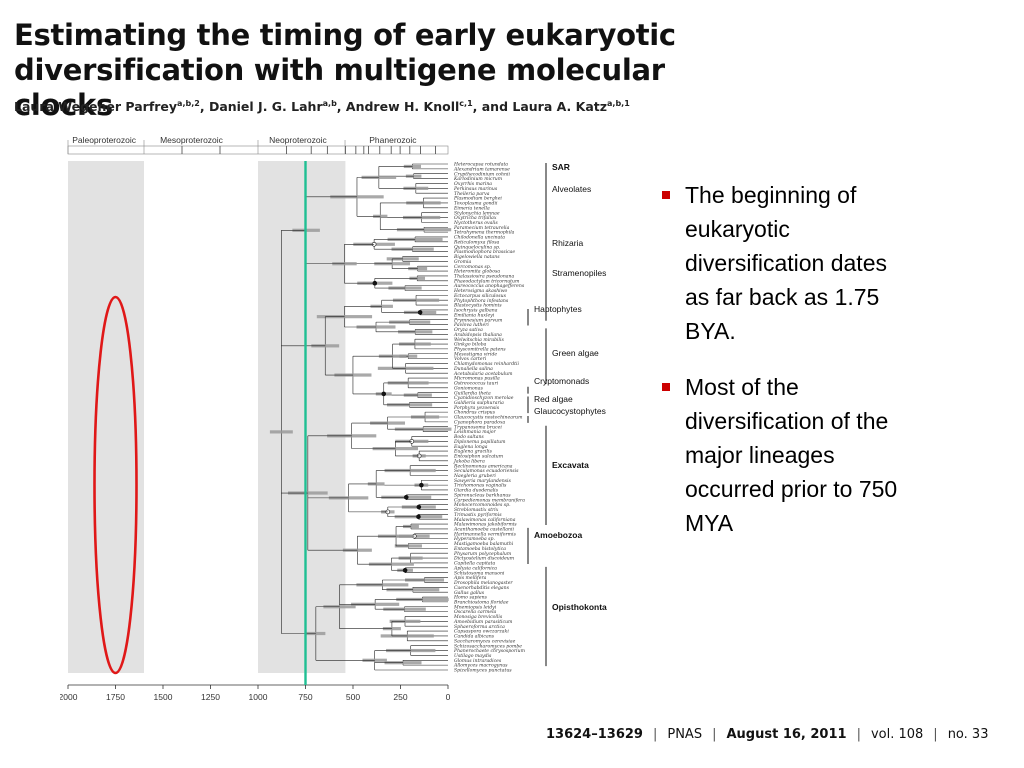  Describe the element at coordinates (485, 525) in the screenshot. I see `taxon-label: Malawimonas jakobiformis` at that location.